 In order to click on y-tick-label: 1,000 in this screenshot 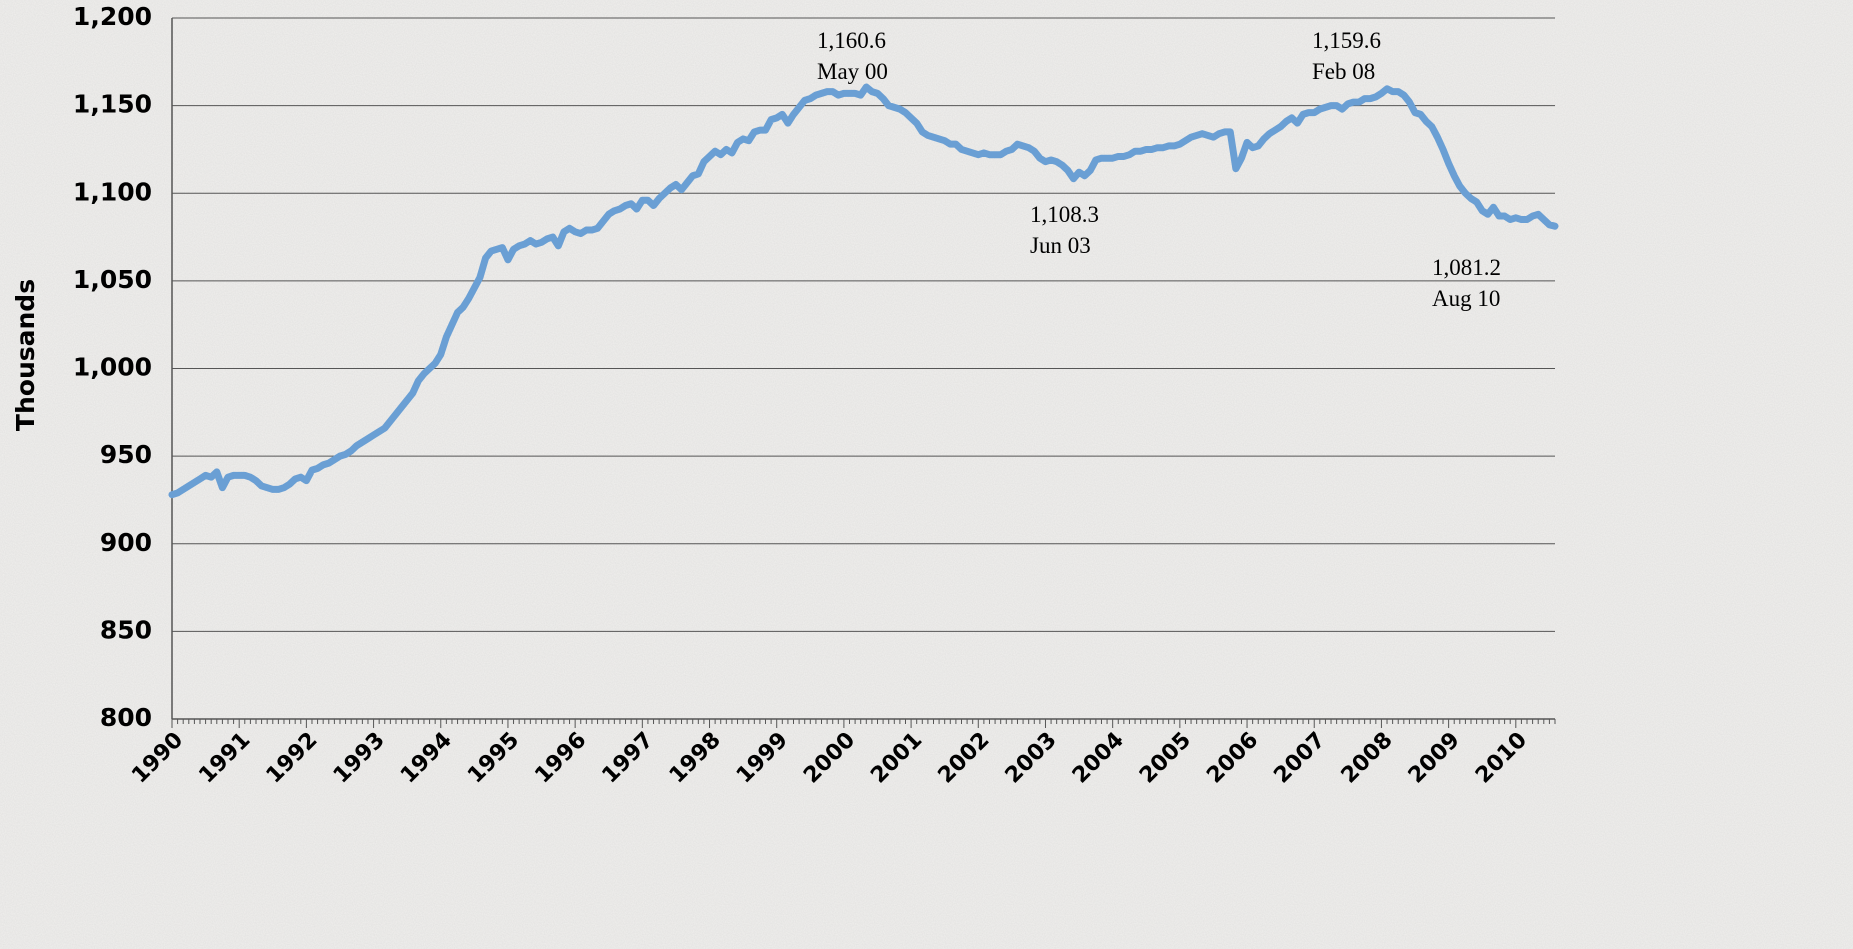, I will do `click(112, 367)`.